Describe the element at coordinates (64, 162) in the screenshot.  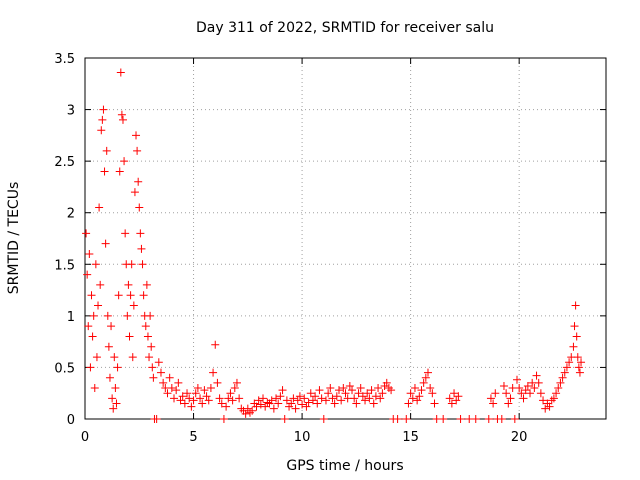
I see `y-tick-label: 2.5` at that location.